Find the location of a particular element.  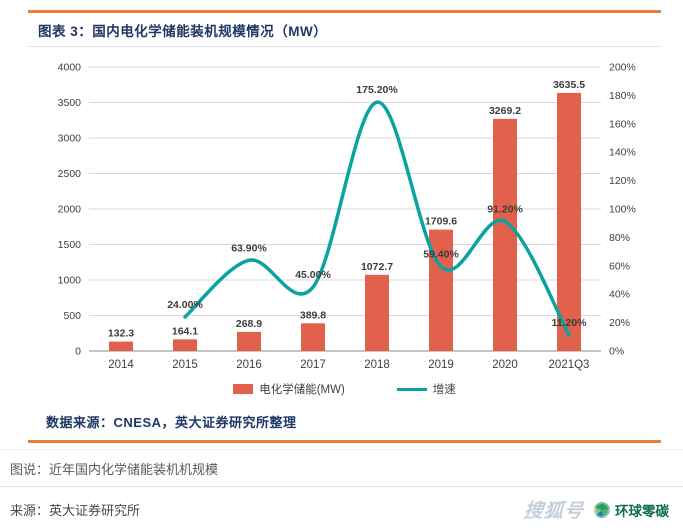

legend-item-line-series: 增速 is located at coordinates (426, 389).